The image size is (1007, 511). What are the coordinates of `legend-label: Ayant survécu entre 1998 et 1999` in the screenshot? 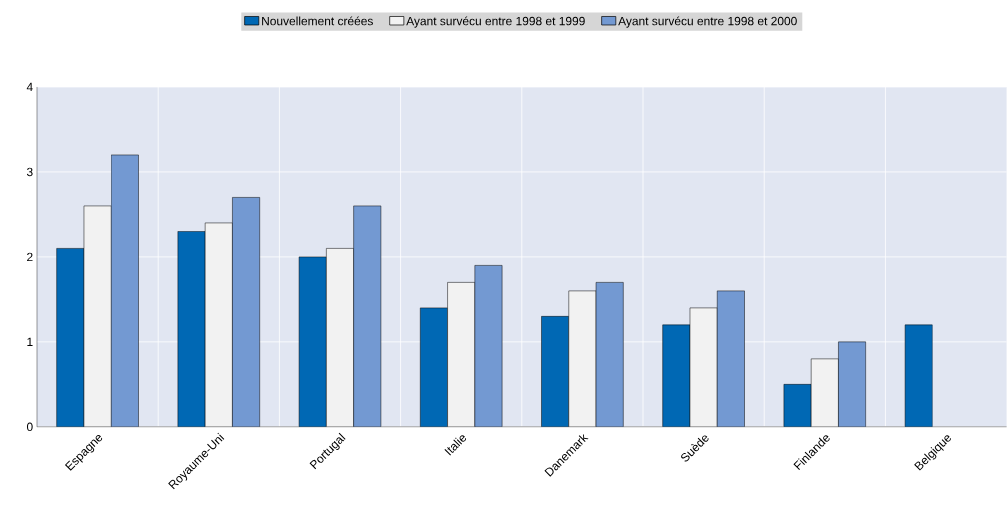 It's located at (495, 22).